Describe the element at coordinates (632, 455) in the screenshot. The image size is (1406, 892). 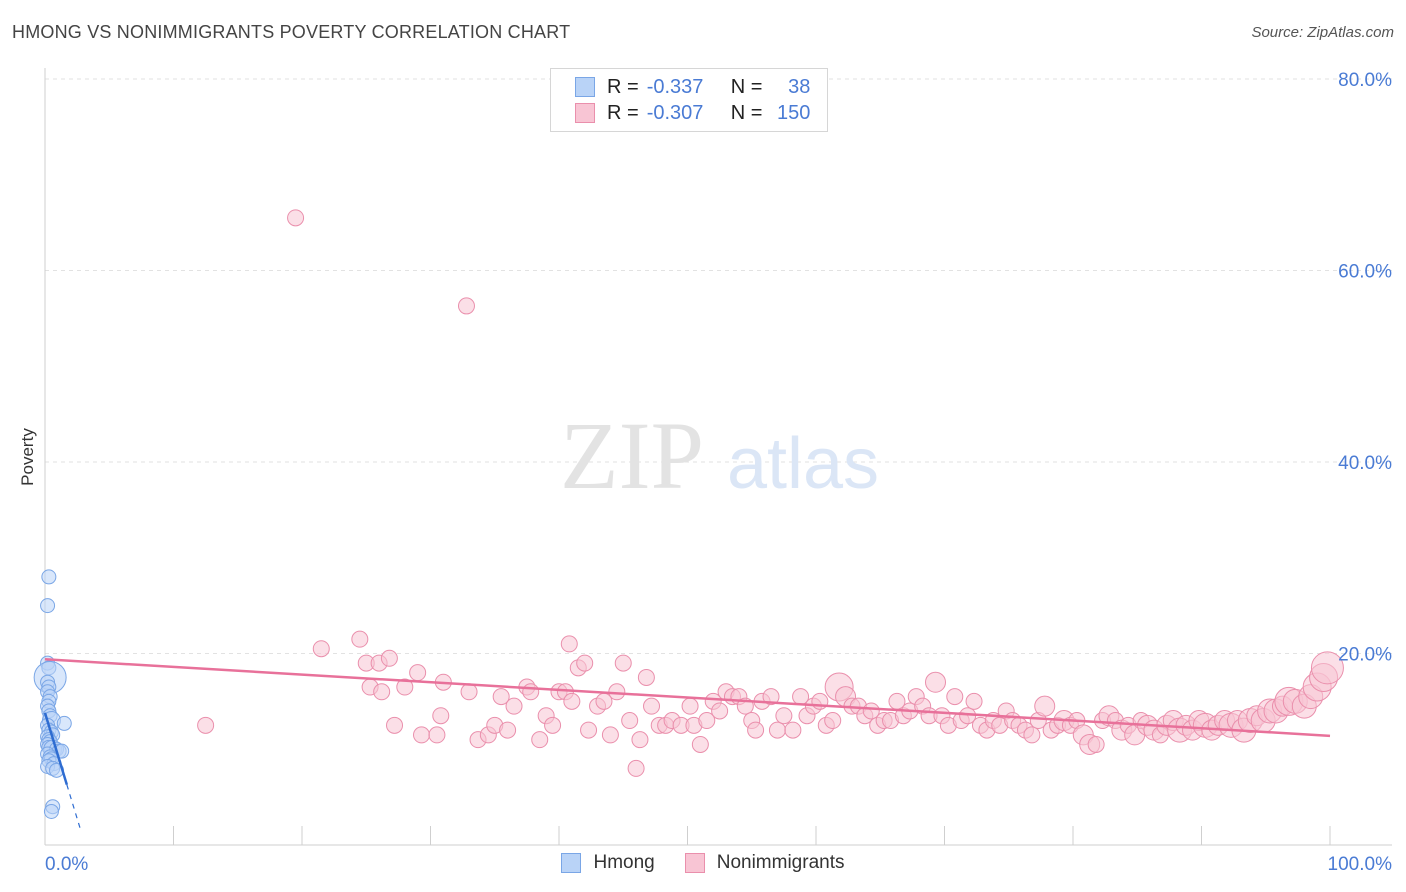
I see `watermark-zip: ZIP` at that location.